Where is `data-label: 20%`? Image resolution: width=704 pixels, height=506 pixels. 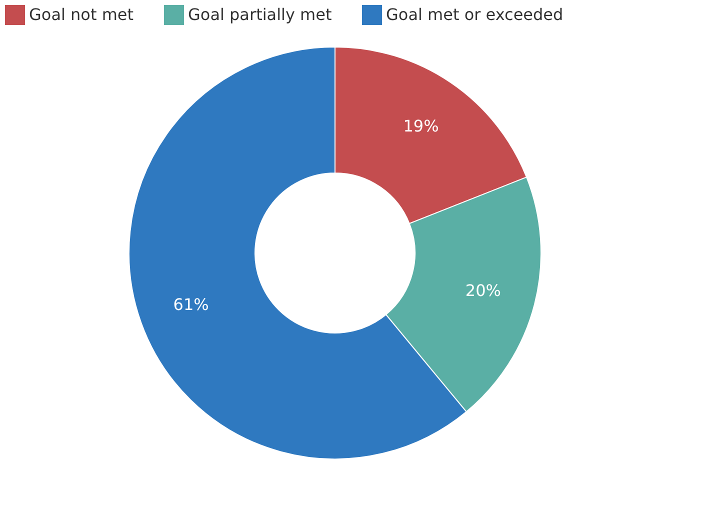 data-label: 20% is located at coordinates (483, 290).